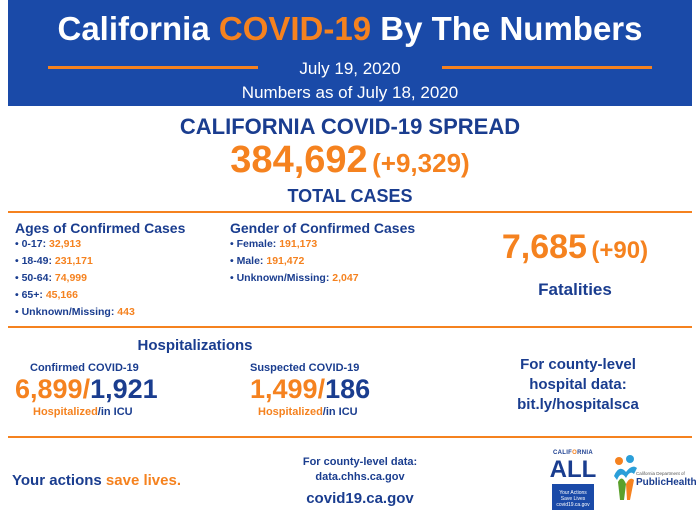  Describe the element at coordinates (572, 453) in the screenshot. I see `california-wordmark: CALIFORNIA` at that location.